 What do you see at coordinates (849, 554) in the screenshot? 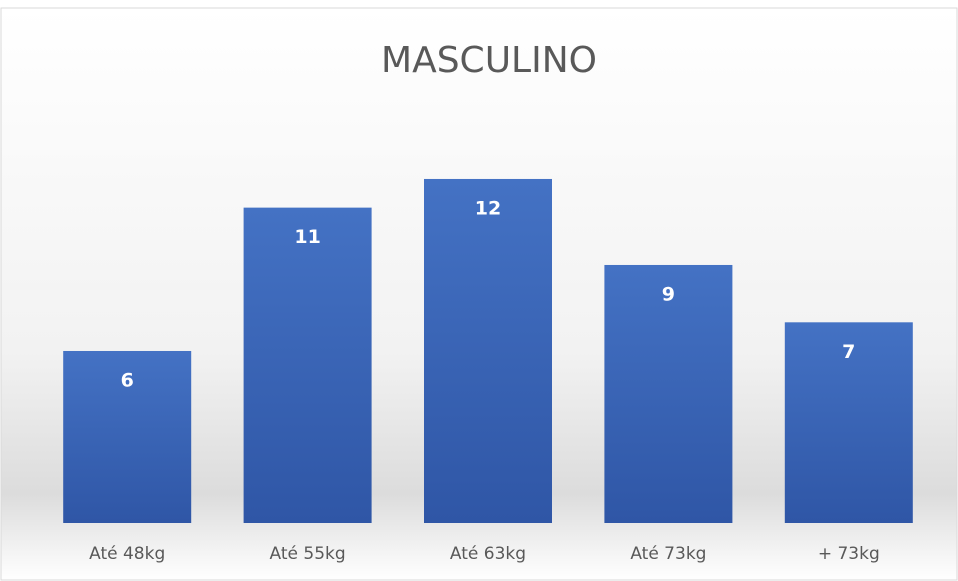
I see `x-tick-label: + 73kg` at bounding box center [849, 554].